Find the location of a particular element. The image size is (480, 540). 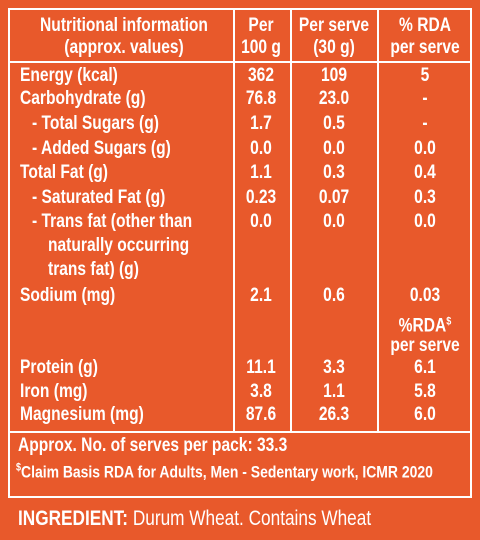

footer-rule is located at coordinates (240, 432).